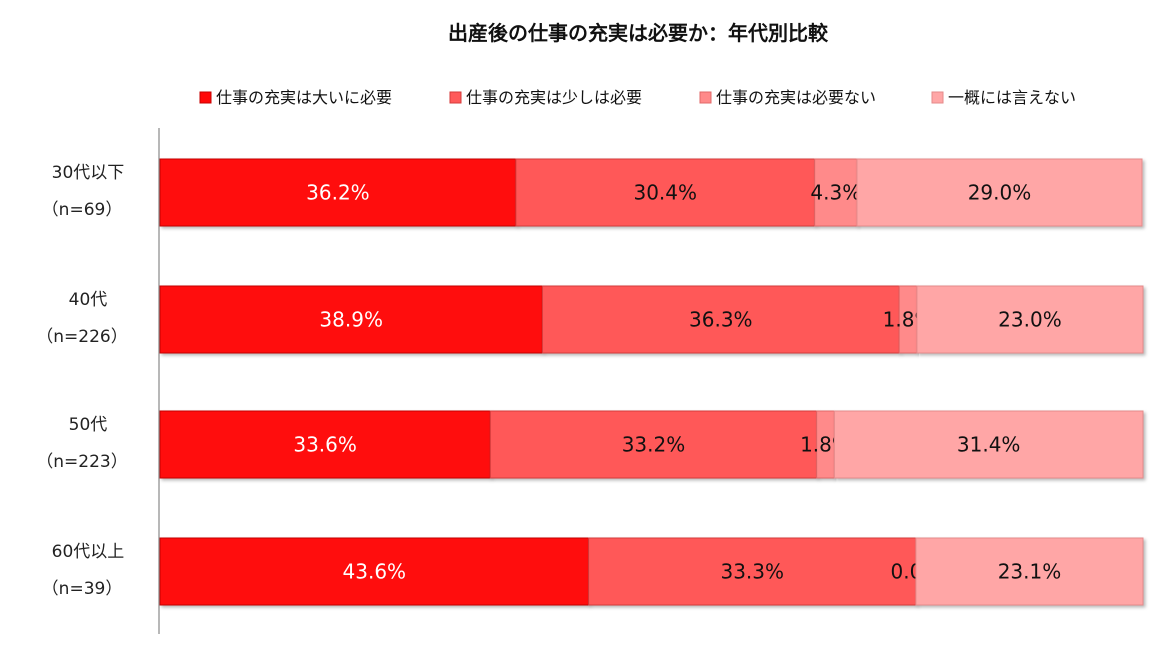  I want to click on data-label: 38.9%, so click(351, 320).